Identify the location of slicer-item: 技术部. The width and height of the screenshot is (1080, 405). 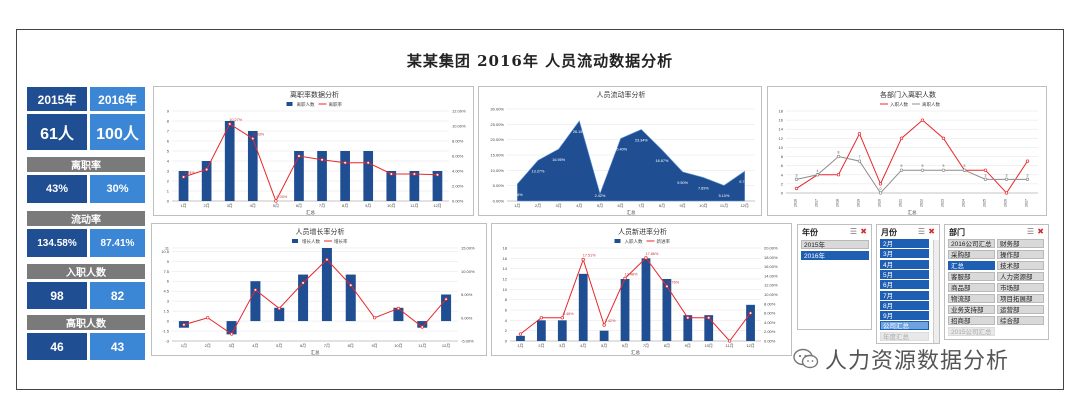
(1020, 265).